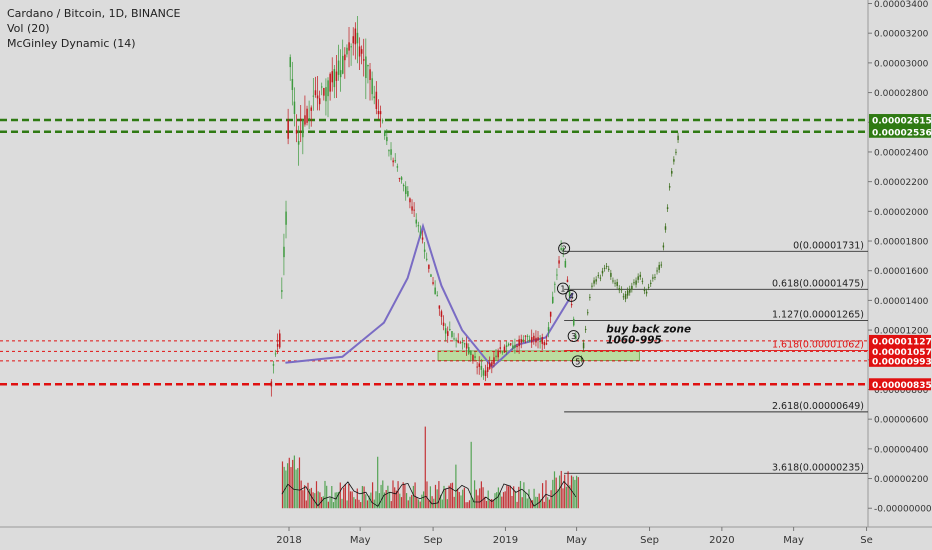 The width and height of the screenshot is (932, 550). What do you see at coordinates (900, 384) in the screenshot?
I see `price-tag-support-bg` at bounding box center [900, 384].